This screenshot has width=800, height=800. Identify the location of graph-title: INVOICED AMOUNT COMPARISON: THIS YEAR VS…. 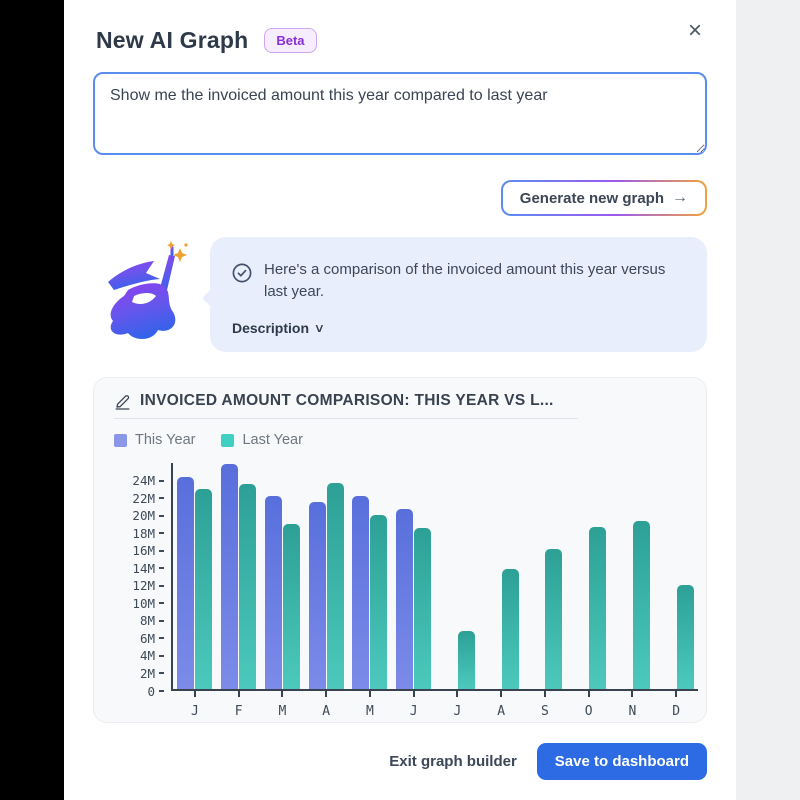
(347, 400).